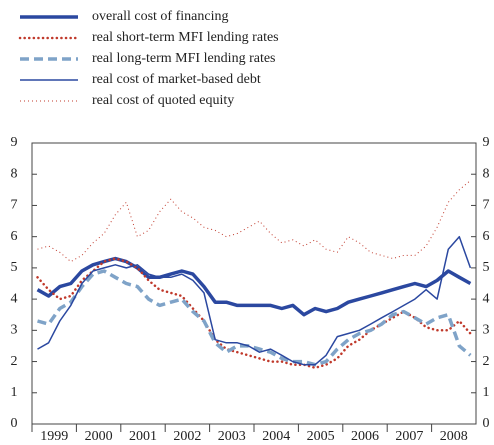 Image resolution: width=494 pixels, height=445 pixels. I want to click on x-tick-label: 2005, so click(321, 436).